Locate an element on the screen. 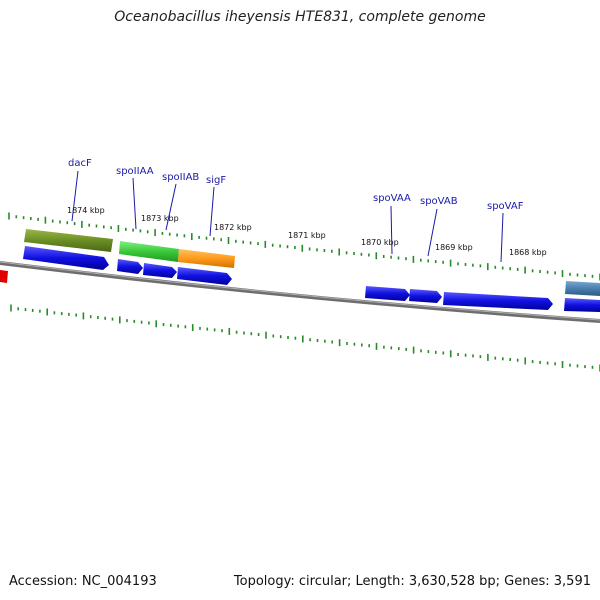  cds-arrow-dacF is located at coordinates (66, 258).